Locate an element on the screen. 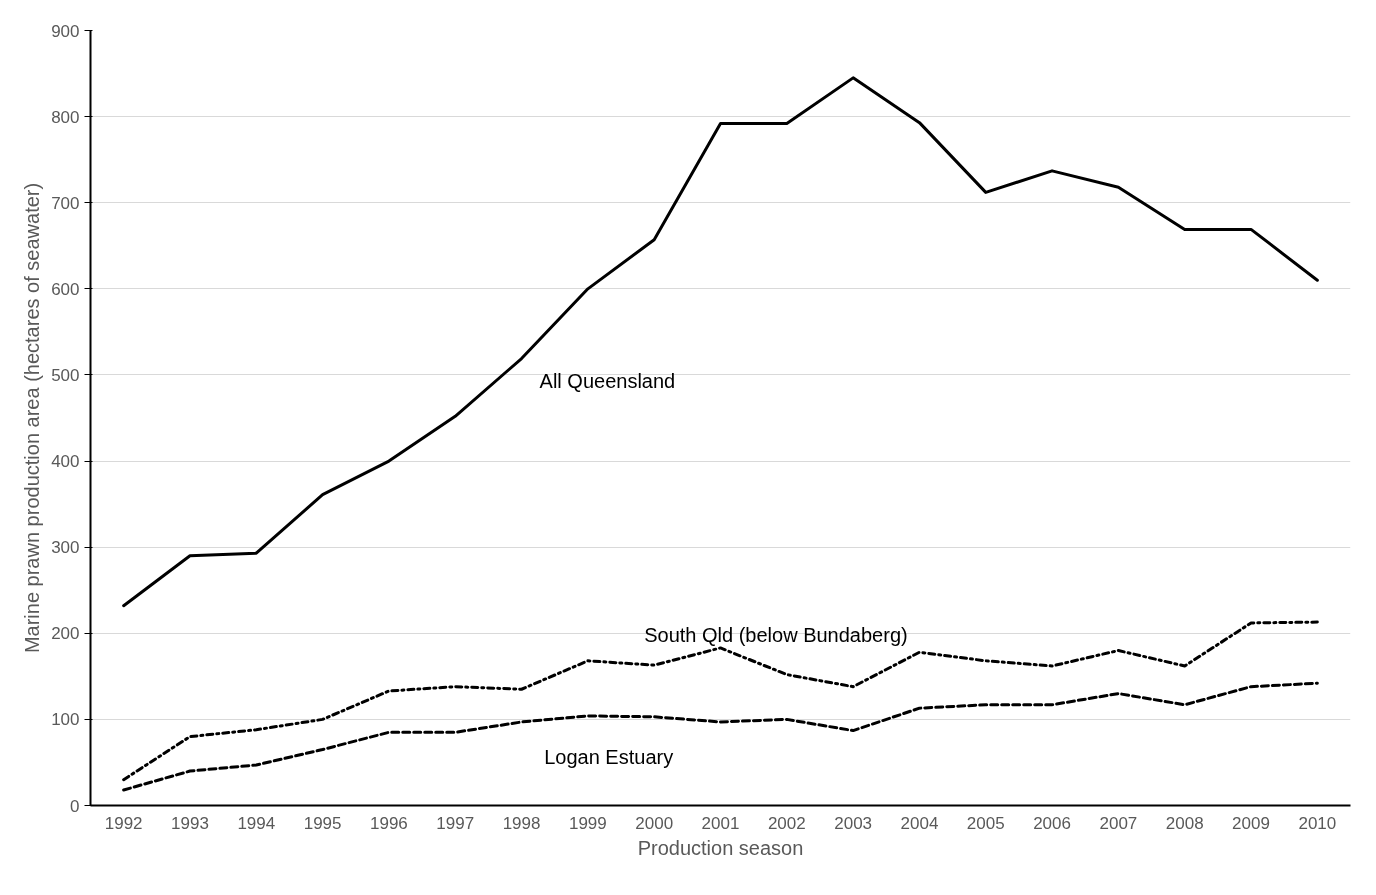 The image size is (1376, 895). x-tick-label: 2001 is located at coordinates (720, 823).